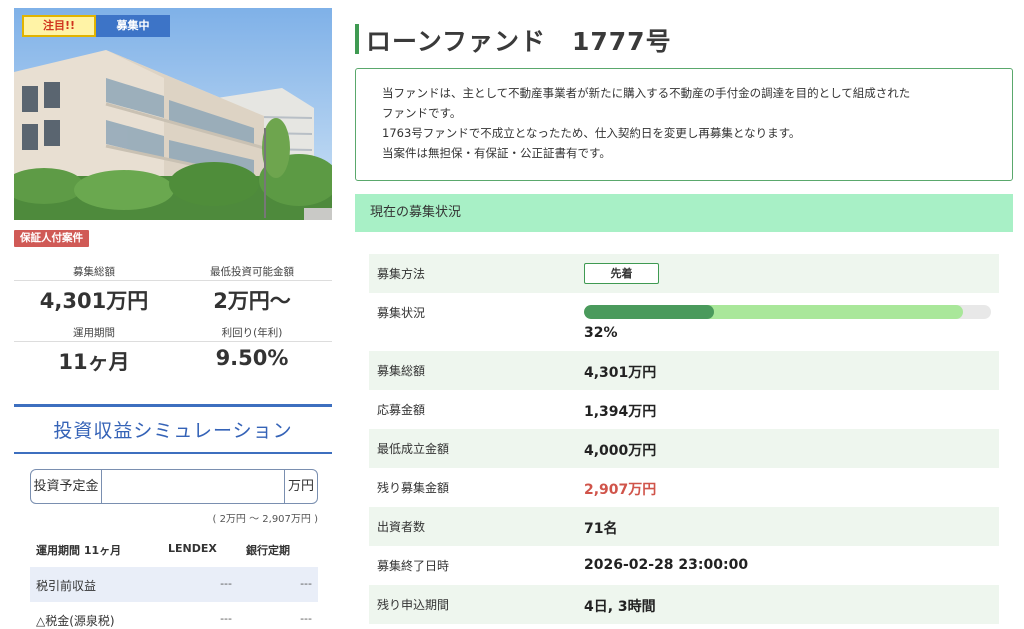 This screenshot has width=1024, height=629. Describe the element at coordinates (193, 486) in the screenshot. I see `investment-amount-input` at that location.